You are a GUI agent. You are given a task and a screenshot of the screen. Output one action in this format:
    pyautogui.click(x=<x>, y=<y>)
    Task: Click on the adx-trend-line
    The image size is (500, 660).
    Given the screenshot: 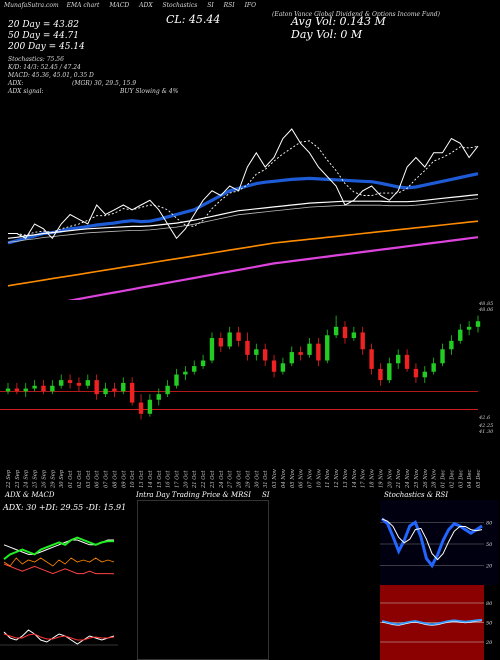 What is the action you would take?
    pyautogui.click(x=59, y=562)
    